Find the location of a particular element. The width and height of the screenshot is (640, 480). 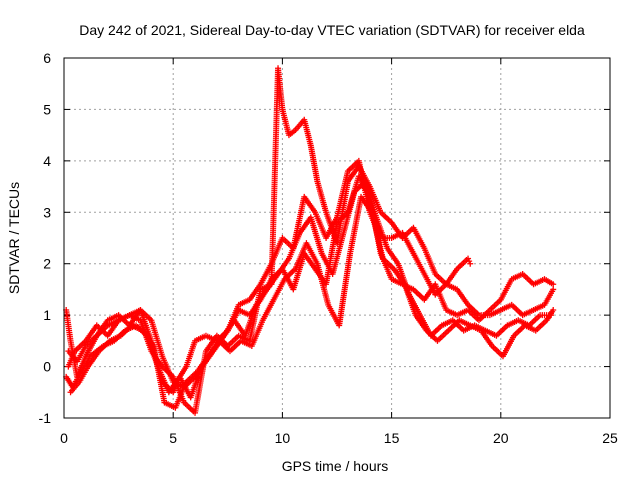

y-tick-label: 2 is located at coordinates (47, 264).